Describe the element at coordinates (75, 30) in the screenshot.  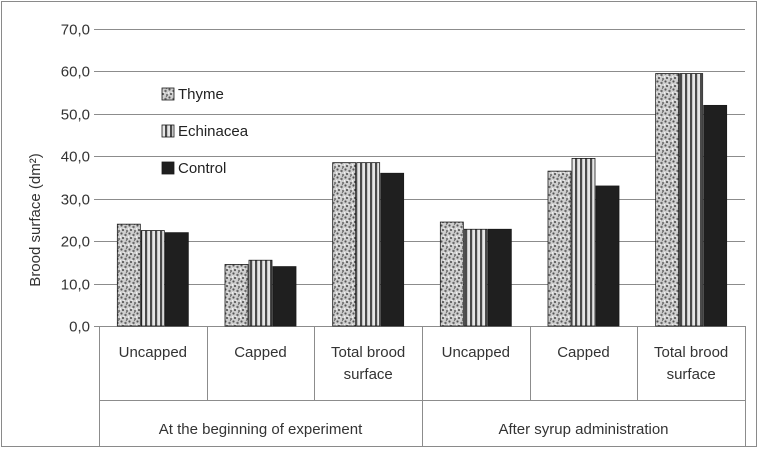
I see `y-tick-label: 70,0` at that location.